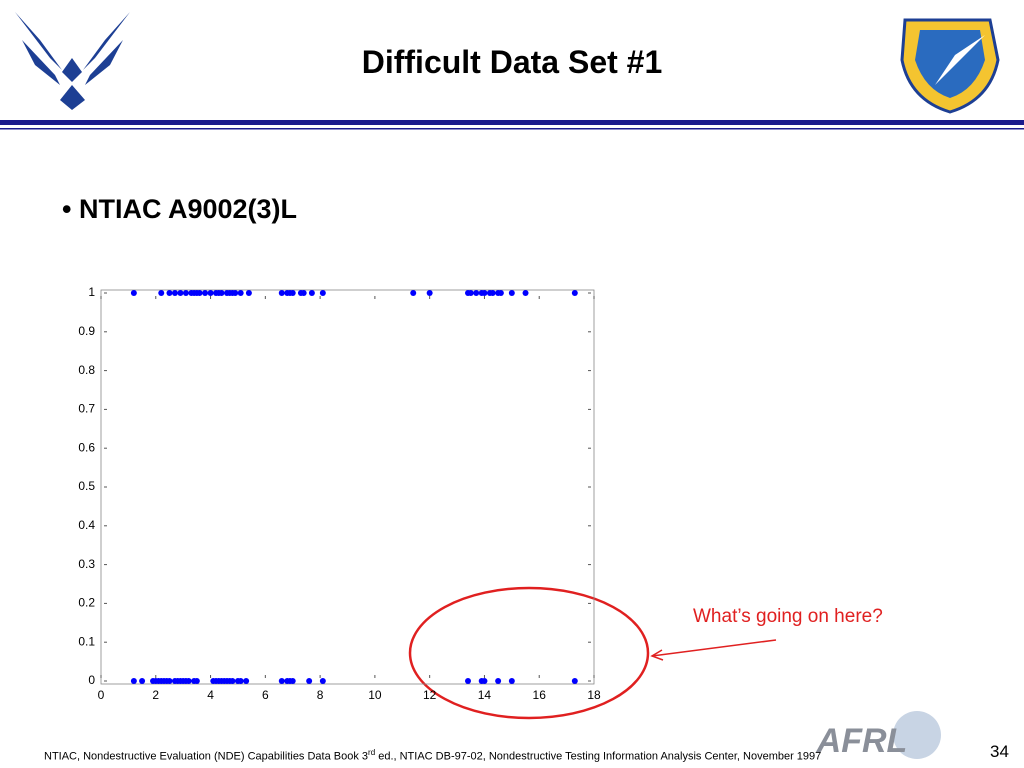  What do you see at coordinates (86, 486) in the screenshot?
I see `y-tick-label: 0.5` at bounding box center [86, 486].